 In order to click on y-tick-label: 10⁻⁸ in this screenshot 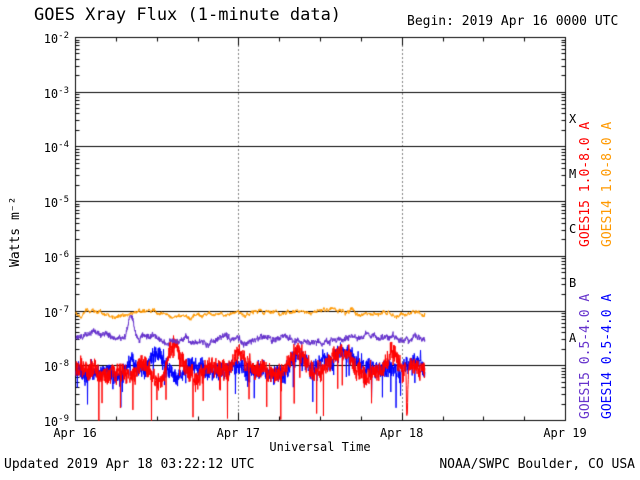, I will do `click(56, 367)`.